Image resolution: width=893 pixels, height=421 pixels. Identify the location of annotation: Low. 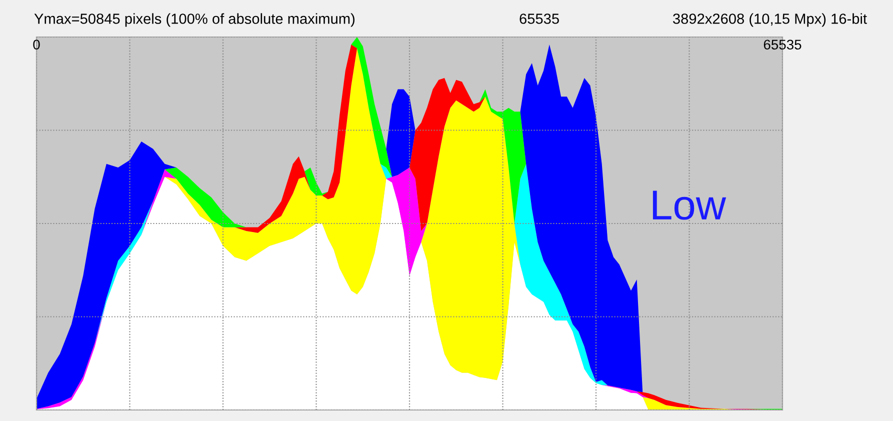
(689, 205).